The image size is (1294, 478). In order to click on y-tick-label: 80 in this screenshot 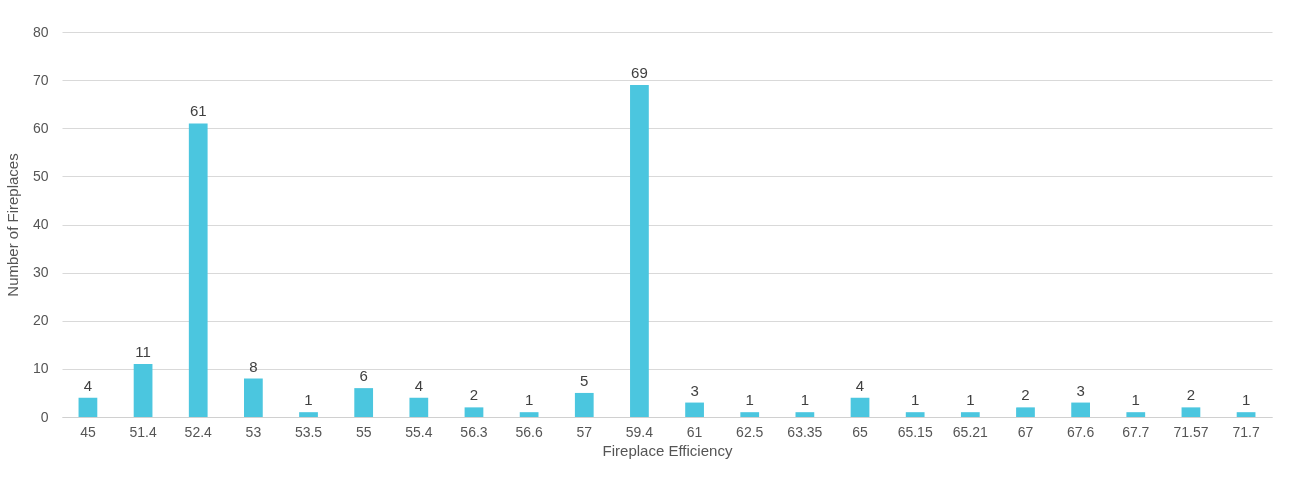, I will do `click(40, 31)`.